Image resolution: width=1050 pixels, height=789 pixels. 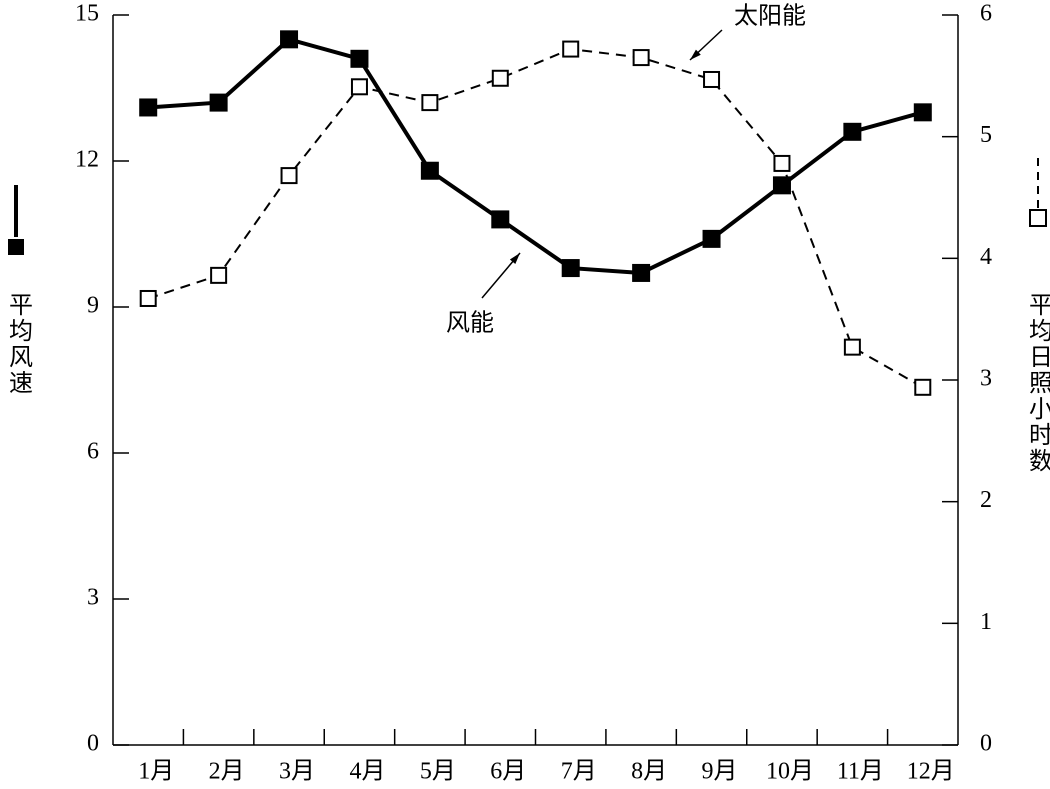 I want to click on x-tick-label: 5月, so click(x=438, y=772).